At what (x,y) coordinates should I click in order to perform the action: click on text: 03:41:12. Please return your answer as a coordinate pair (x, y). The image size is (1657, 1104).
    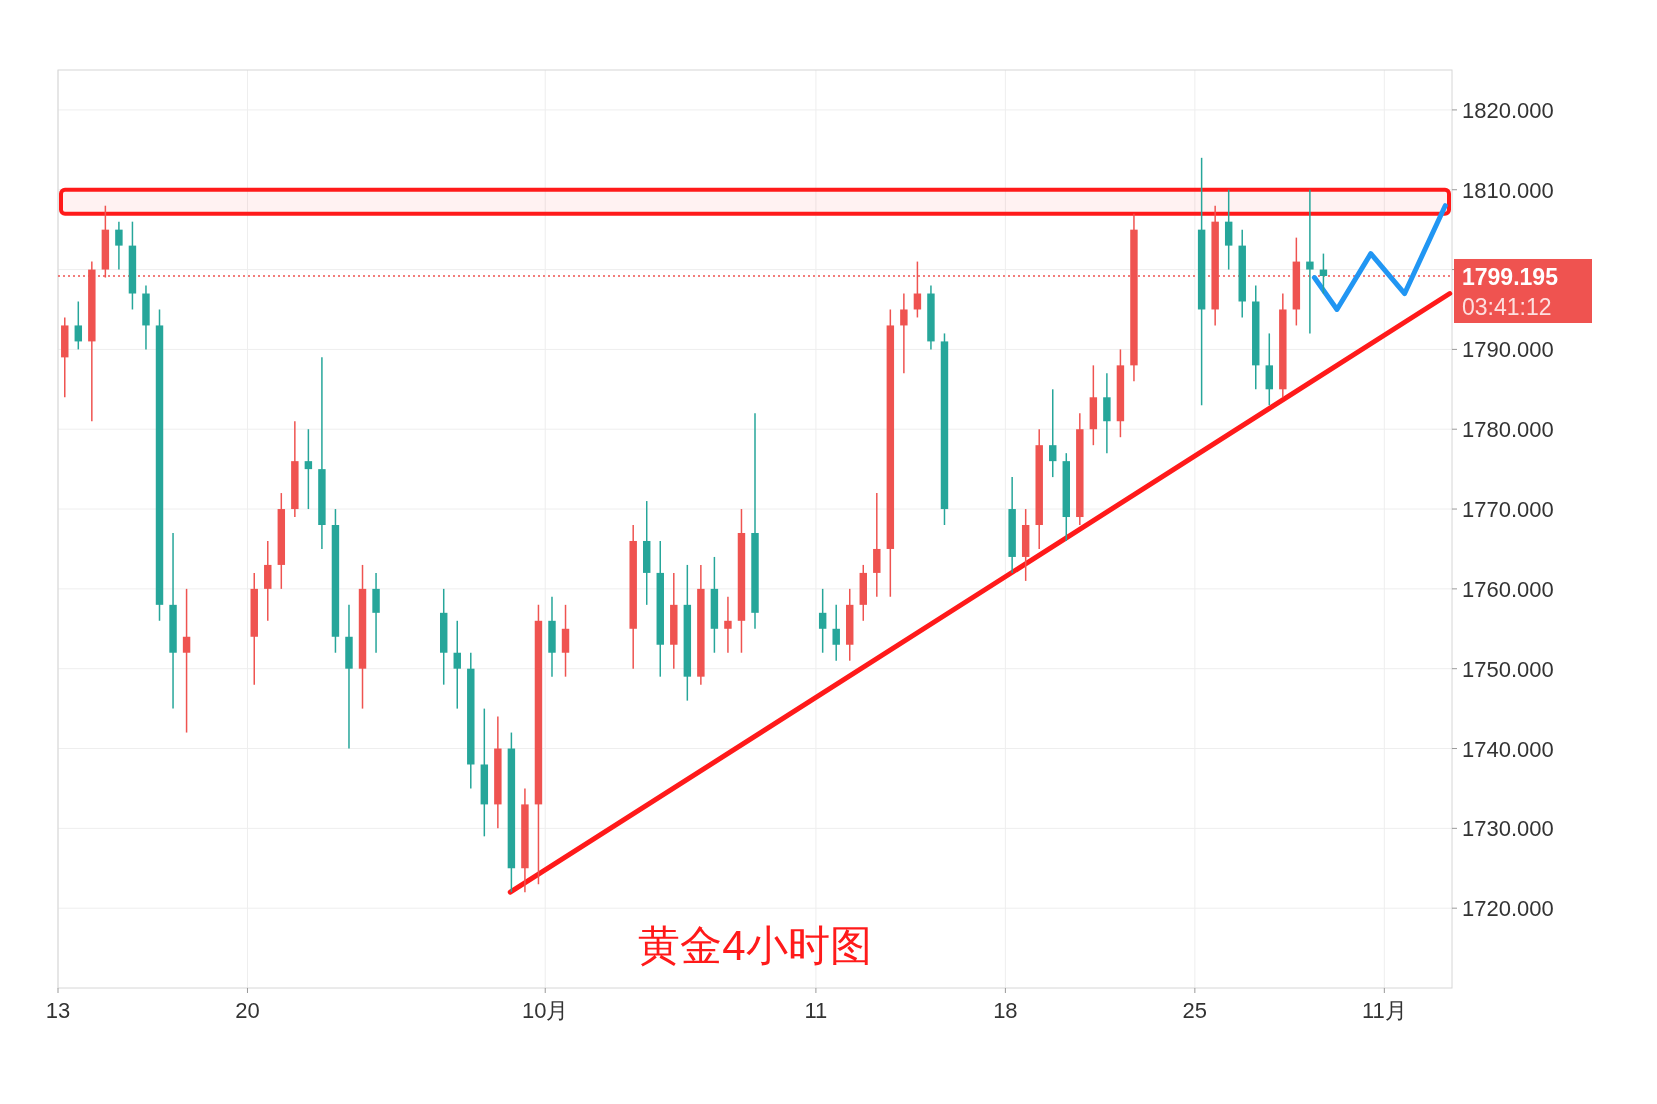
    Looking at the image, I should click on (1507, 306).